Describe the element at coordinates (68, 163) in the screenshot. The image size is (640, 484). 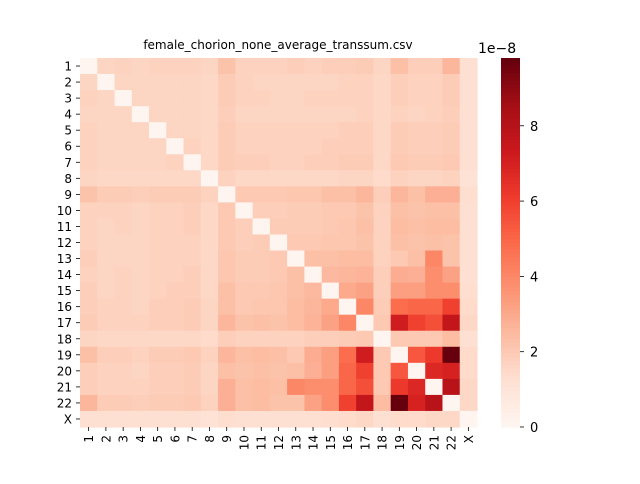
I see `y-tick-label: 7` at that location.